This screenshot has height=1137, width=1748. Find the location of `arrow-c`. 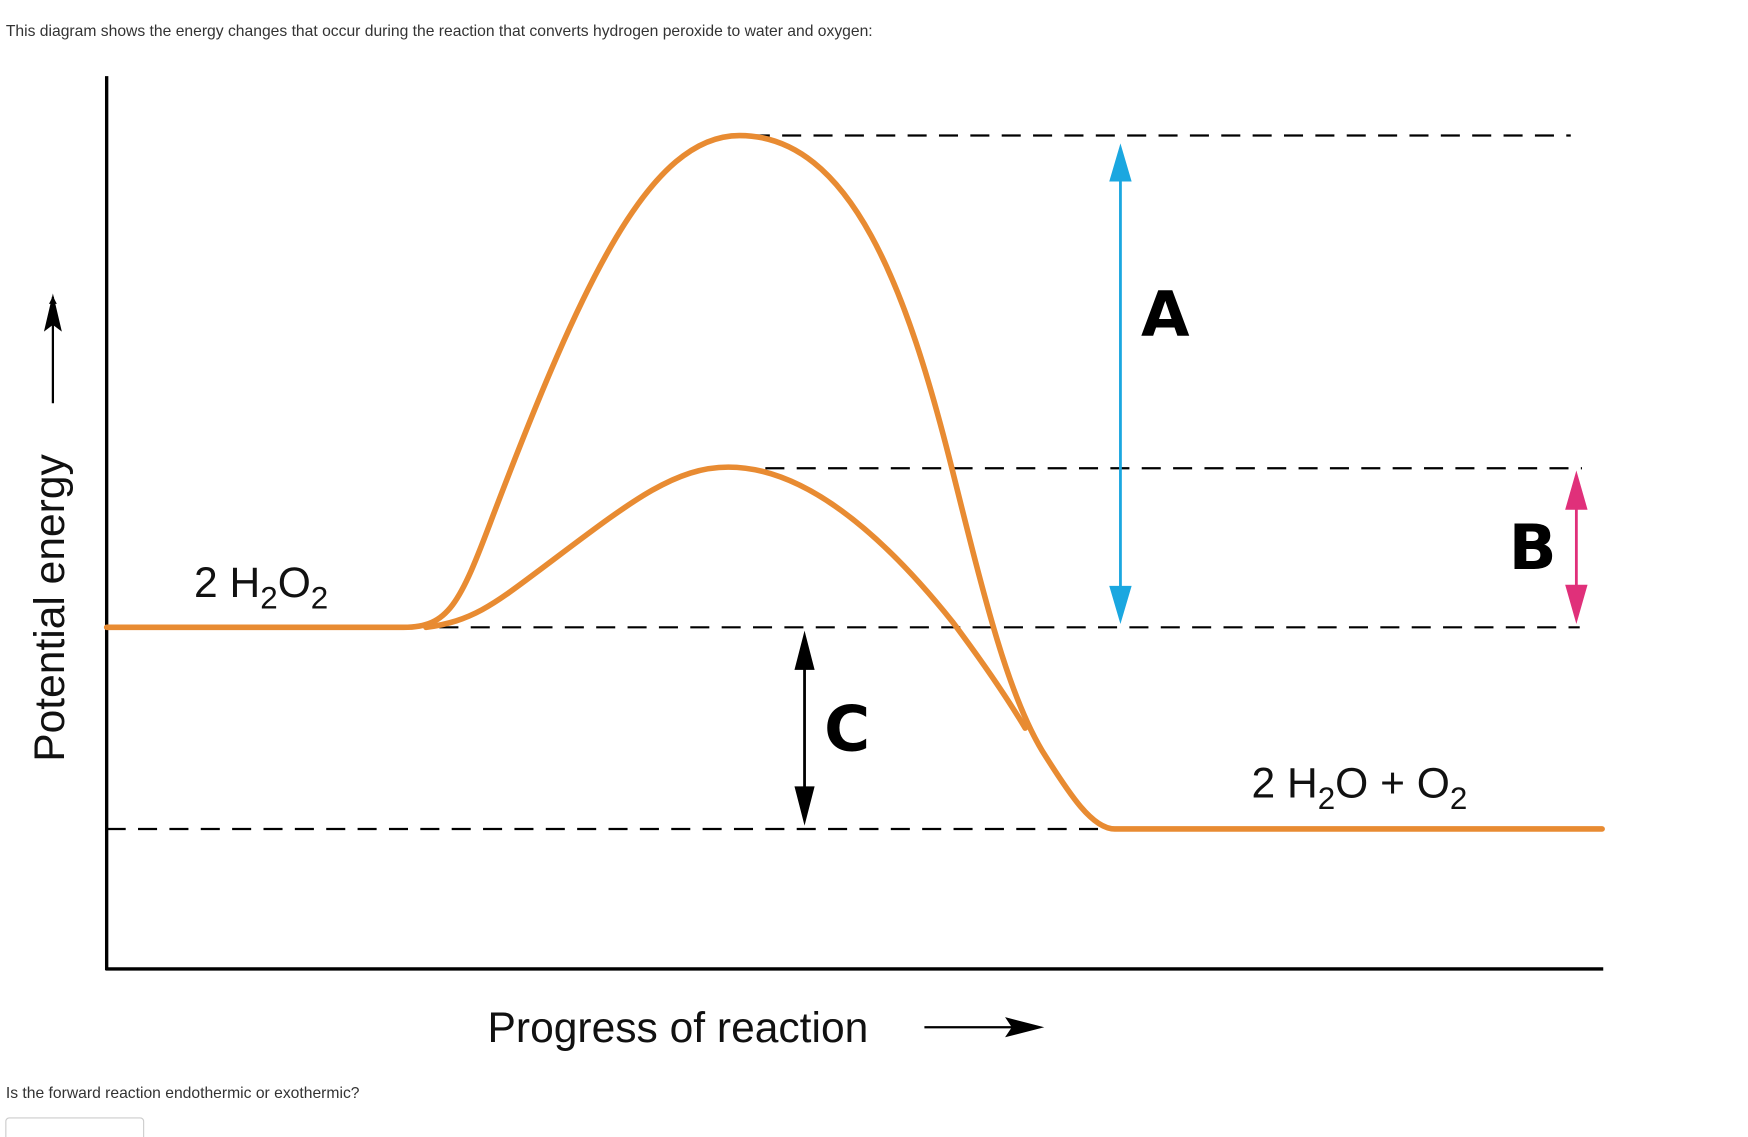

arrow-c is located at coordinates (804, 728).